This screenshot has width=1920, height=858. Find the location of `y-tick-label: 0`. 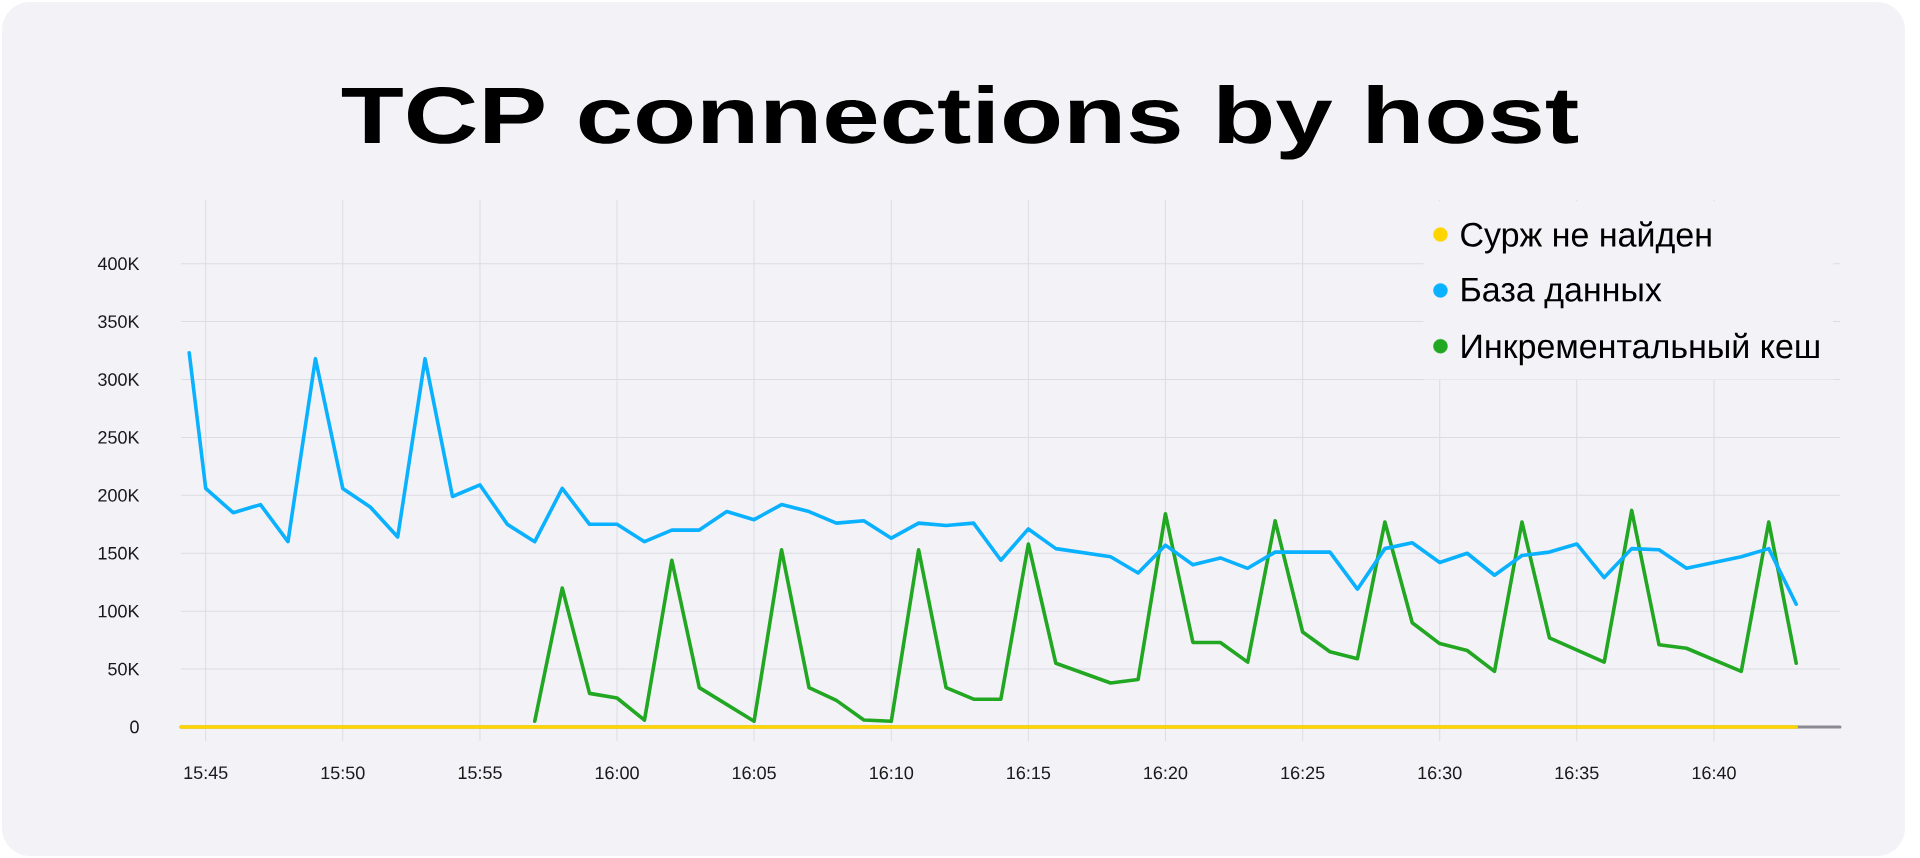

y-tick-label: 0 is located at coordinates (134, 727).